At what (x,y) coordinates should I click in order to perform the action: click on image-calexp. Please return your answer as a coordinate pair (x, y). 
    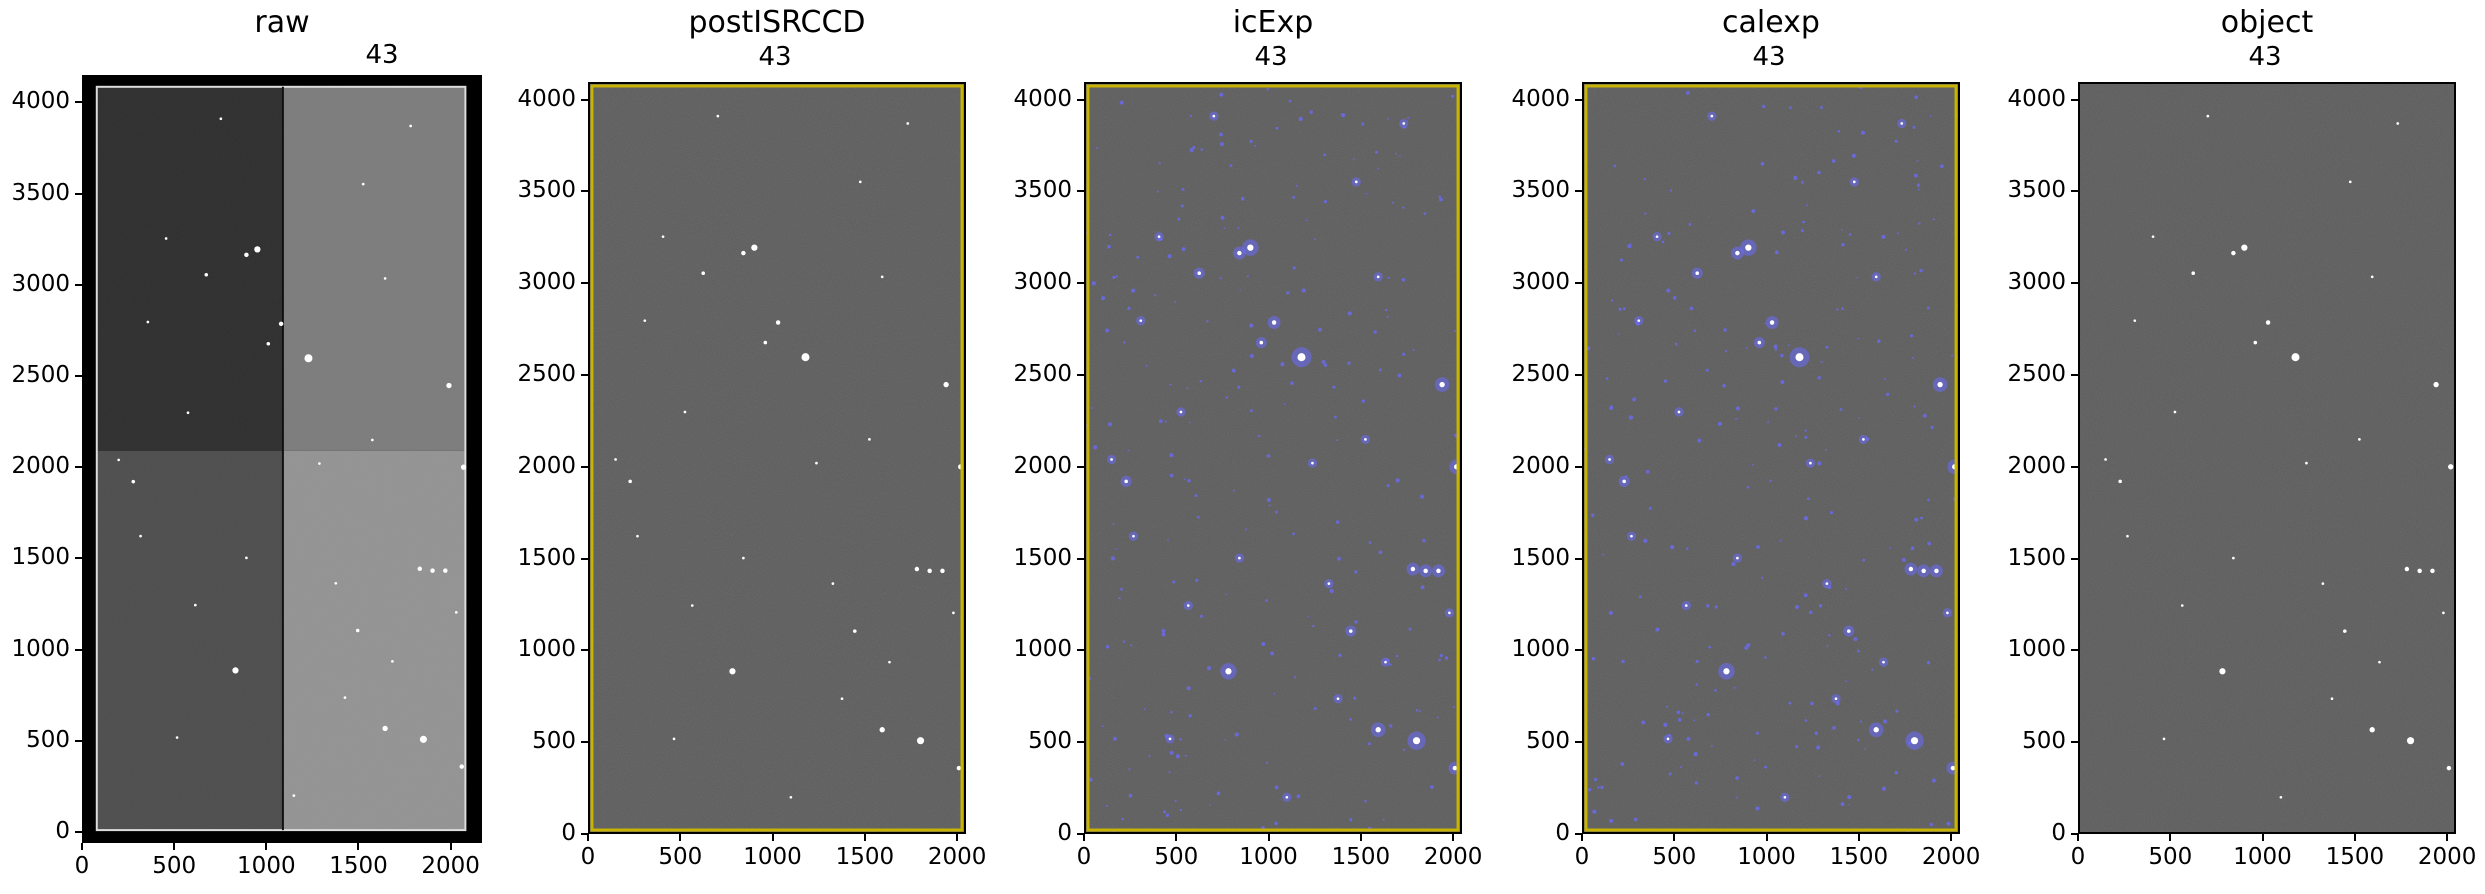
    Looking at the image, I should click on (1771, 458).